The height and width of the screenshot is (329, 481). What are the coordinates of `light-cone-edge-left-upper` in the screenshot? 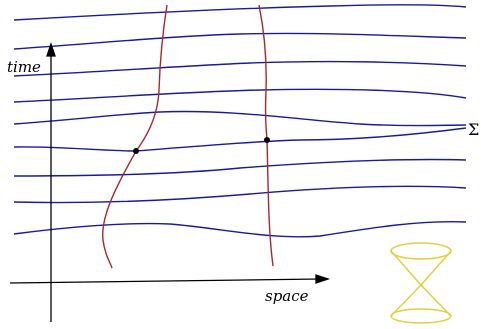 It's located at (406, 268).